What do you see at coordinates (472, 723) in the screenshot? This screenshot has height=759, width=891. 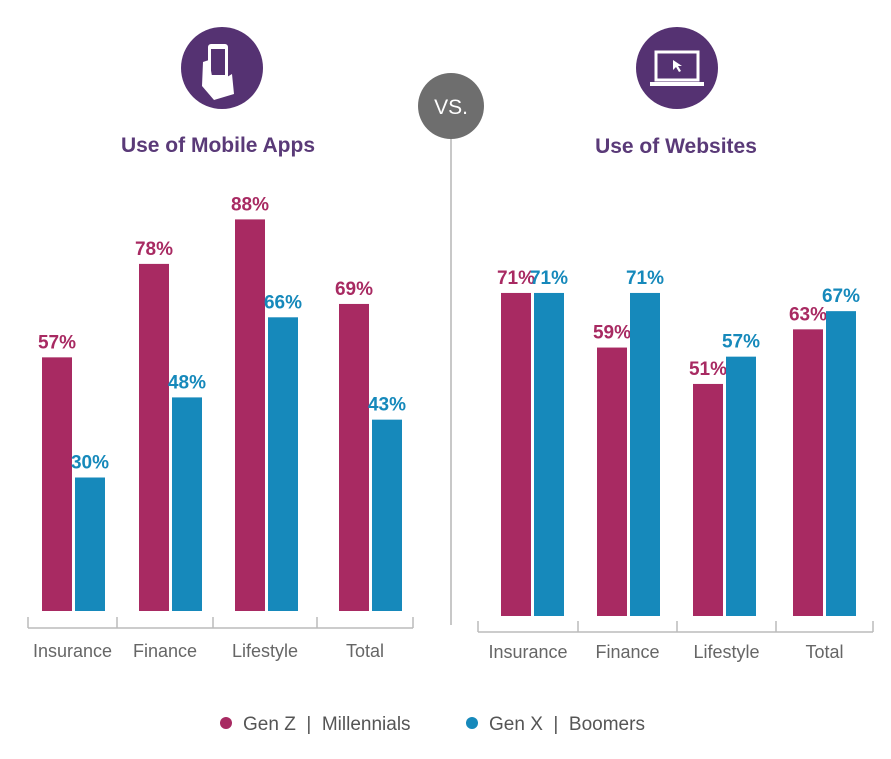 I see `legend-marker-genx` at bounding box center [472, 723].